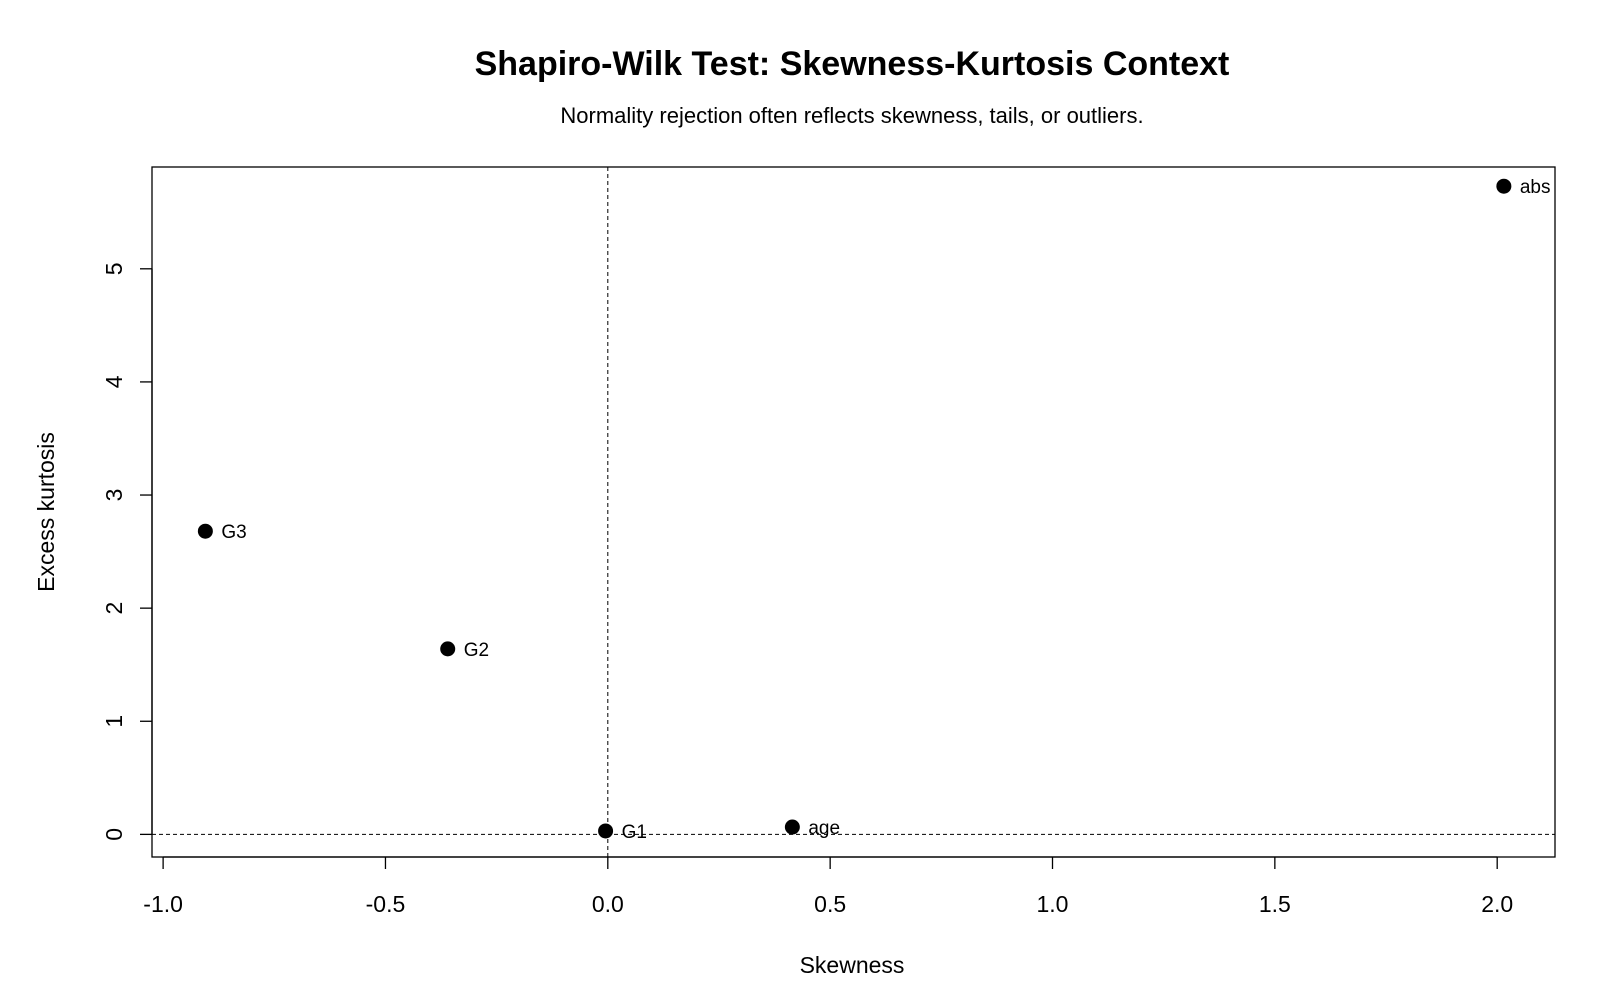 The width and height of the screenshot is (1600, 1000). I want to click on y-tick-label: 5, so click(114, 268).